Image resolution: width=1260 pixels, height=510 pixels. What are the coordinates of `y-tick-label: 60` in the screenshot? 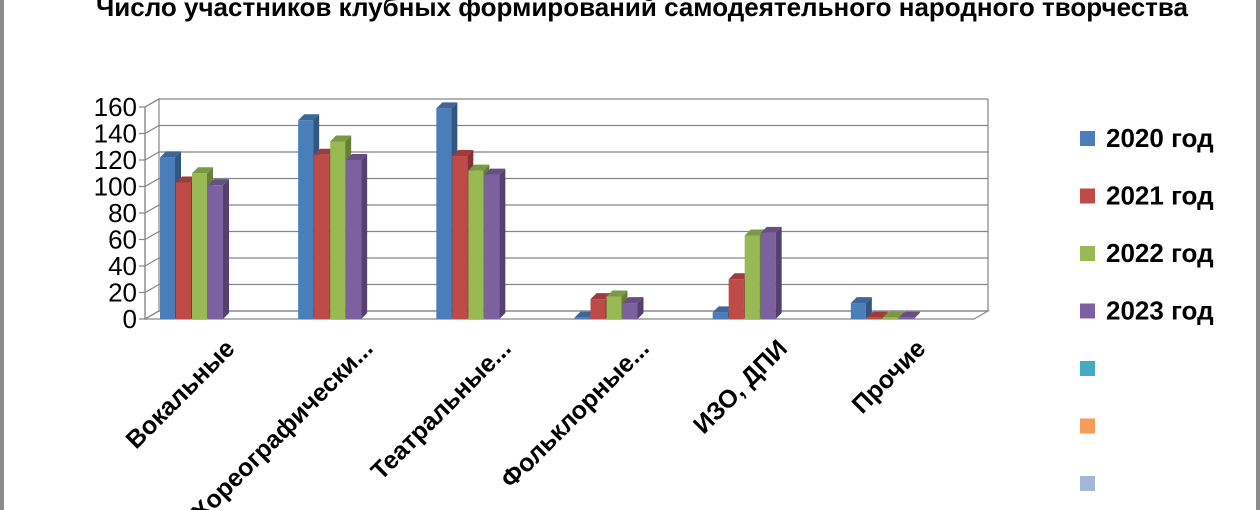 It's located at (122, 240).